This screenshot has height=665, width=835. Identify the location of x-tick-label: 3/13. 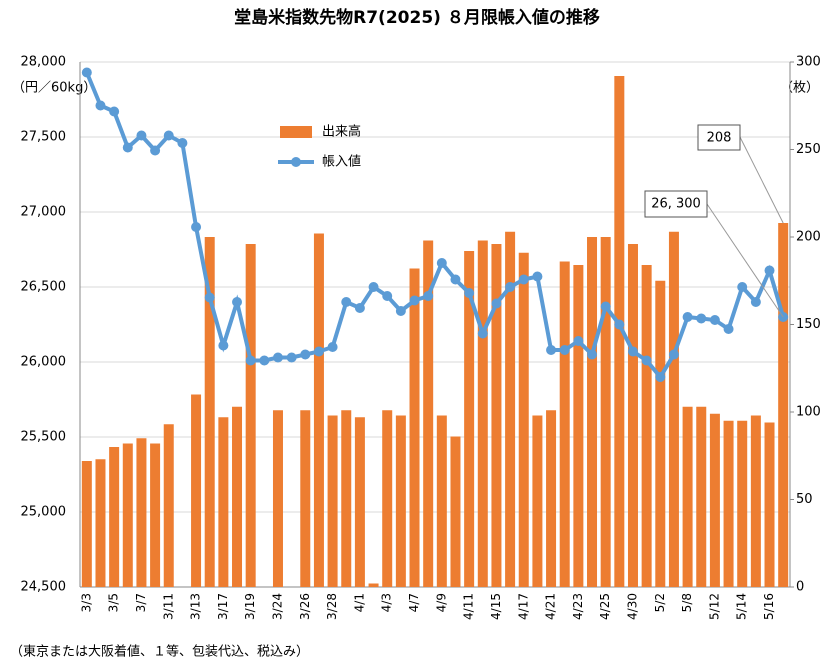
(196, 606).